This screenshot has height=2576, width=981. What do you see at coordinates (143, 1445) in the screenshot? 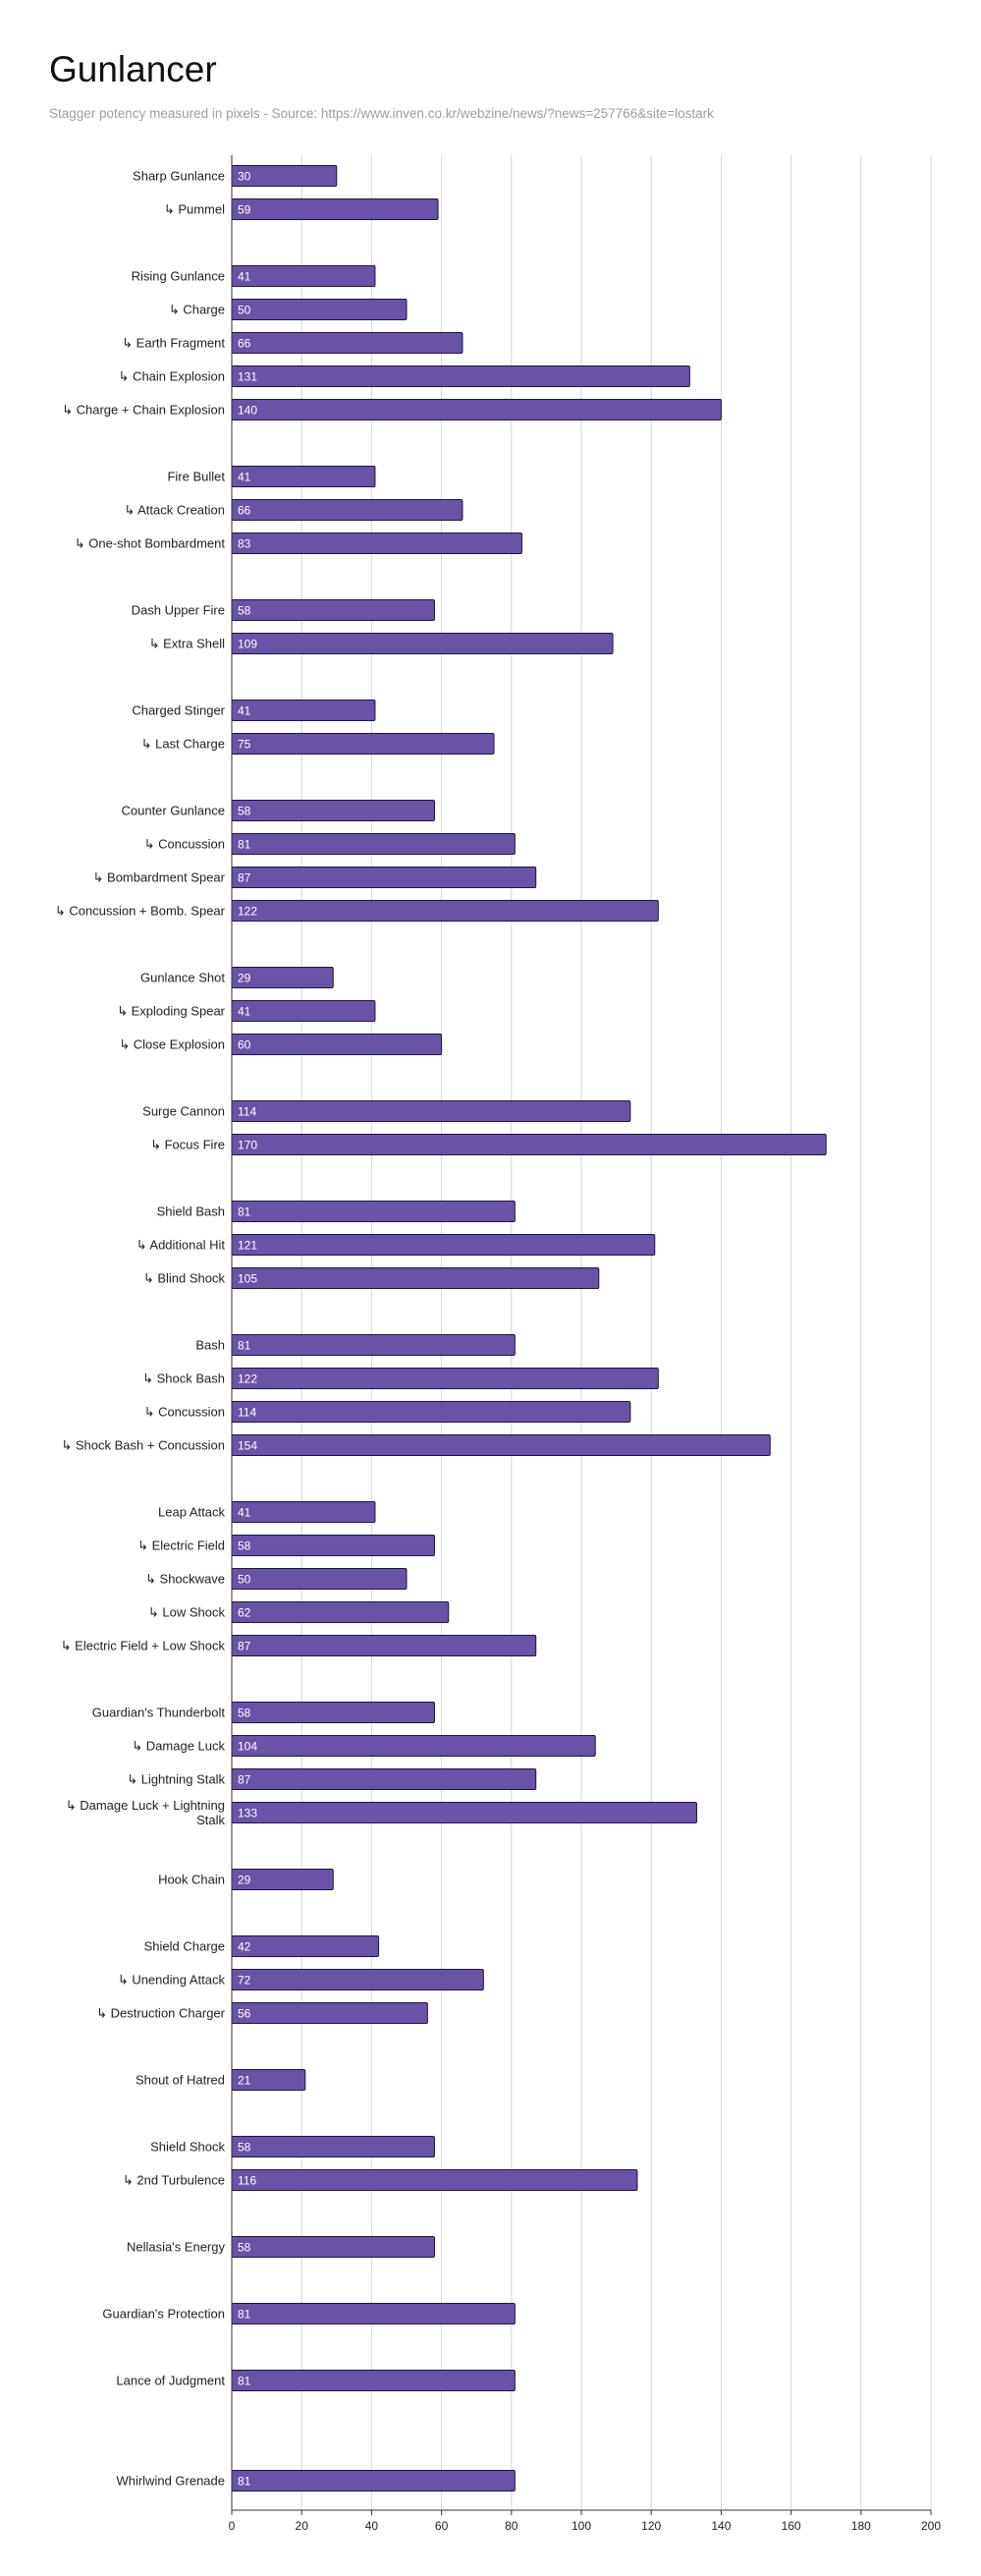
I see `category-label: ↳ Shock Bash + Concussion` at bounding box center [143, 1445].